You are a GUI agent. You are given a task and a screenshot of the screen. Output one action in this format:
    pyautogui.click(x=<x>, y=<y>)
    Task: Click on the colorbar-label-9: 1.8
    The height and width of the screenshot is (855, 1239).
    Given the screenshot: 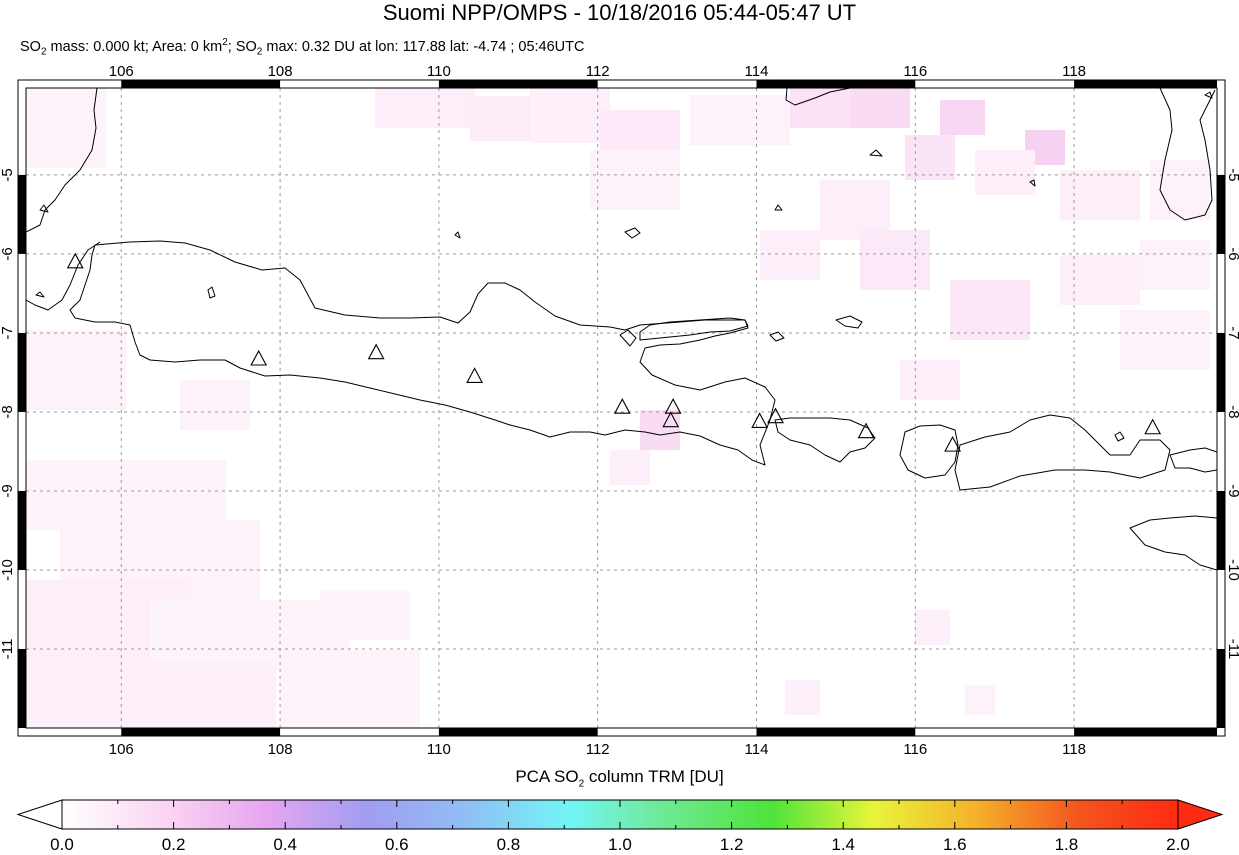 What is the action you would take?
    pyautogui.click(x=1066, y=844)
    